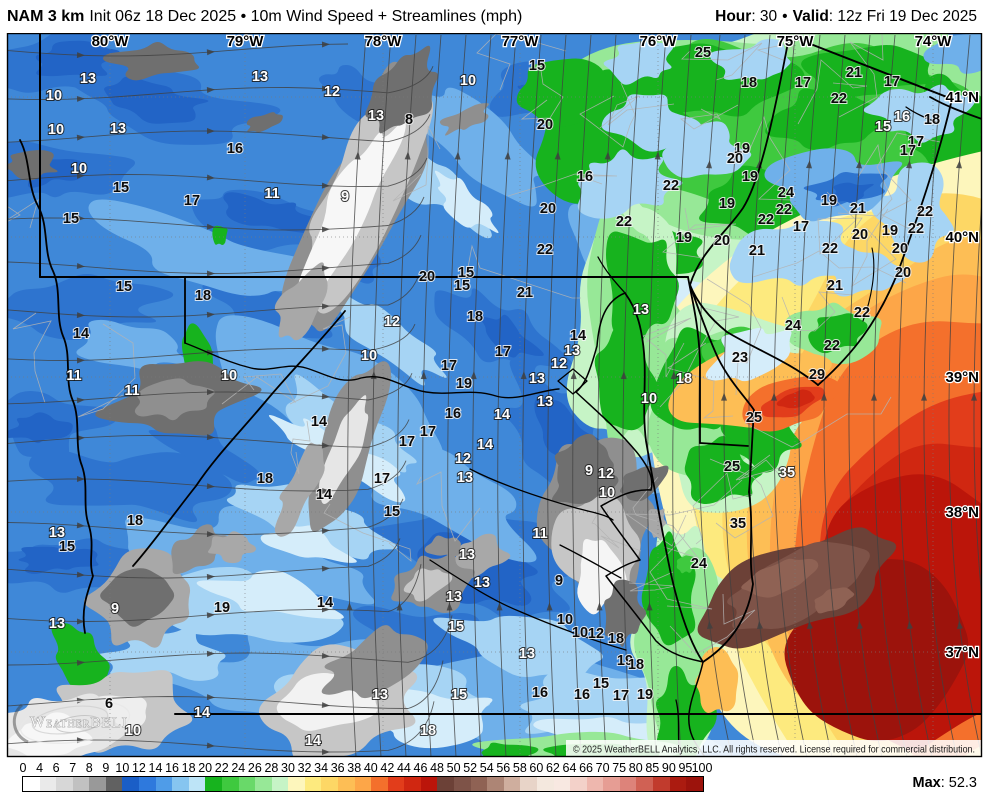 This screenshot has height=808, width=984. I want to click on max-value: : 52.3, so click(958, 783).